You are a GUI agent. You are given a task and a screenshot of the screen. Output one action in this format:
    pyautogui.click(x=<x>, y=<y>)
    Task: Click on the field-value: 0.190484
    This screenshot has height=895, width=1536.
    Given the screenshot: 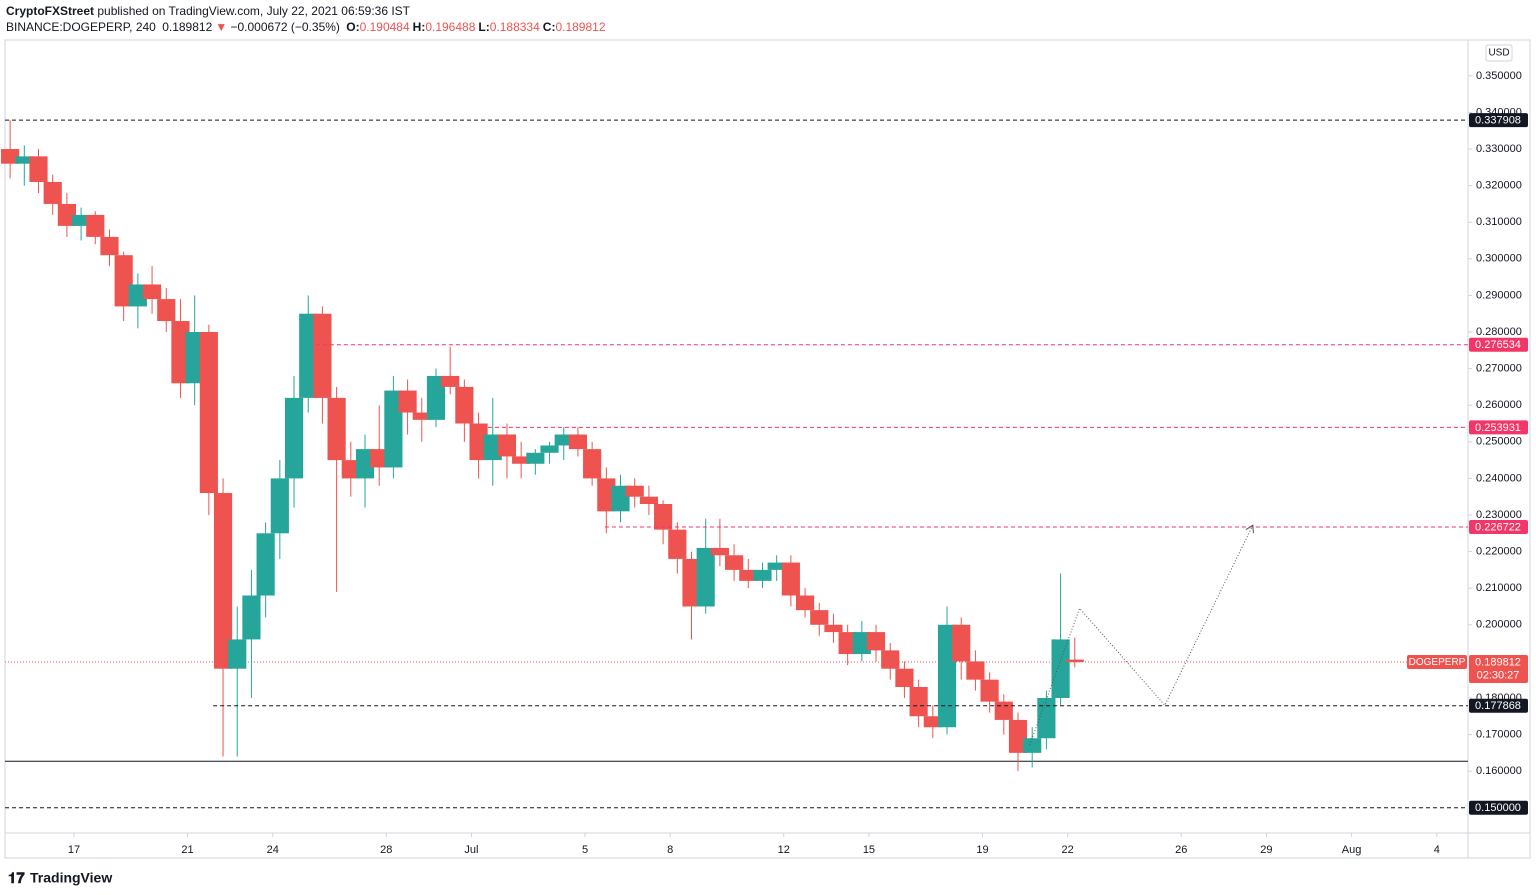 What is the action you would take?
    pyautogui.click(x=384, y=27)
    